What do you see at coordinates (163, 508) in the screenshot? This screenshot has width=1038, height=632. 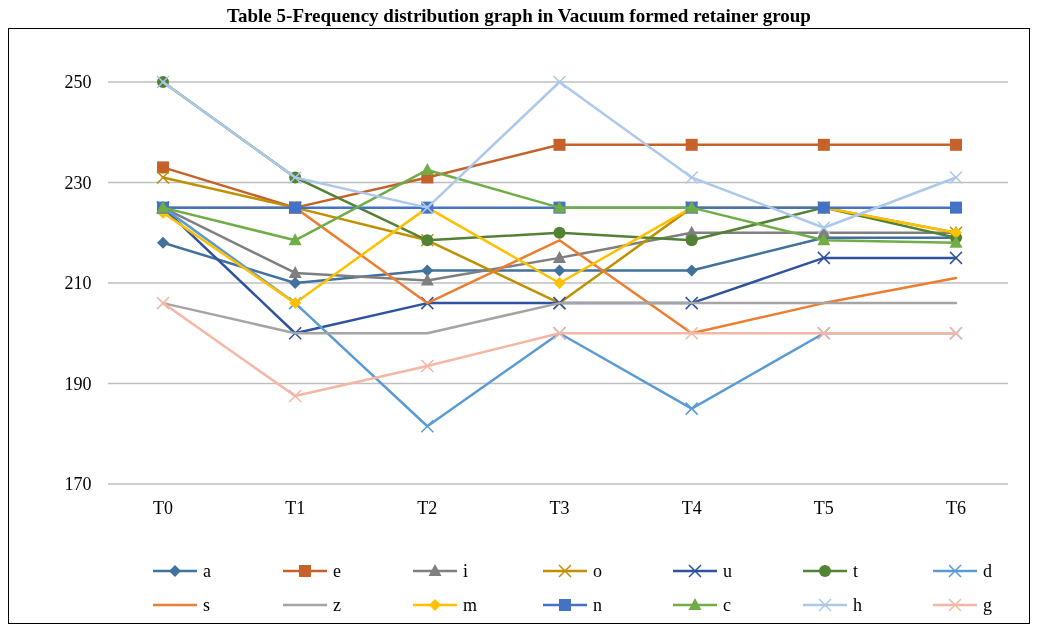 I see `x-tick-label: T0` at bounding box center [163, 508].